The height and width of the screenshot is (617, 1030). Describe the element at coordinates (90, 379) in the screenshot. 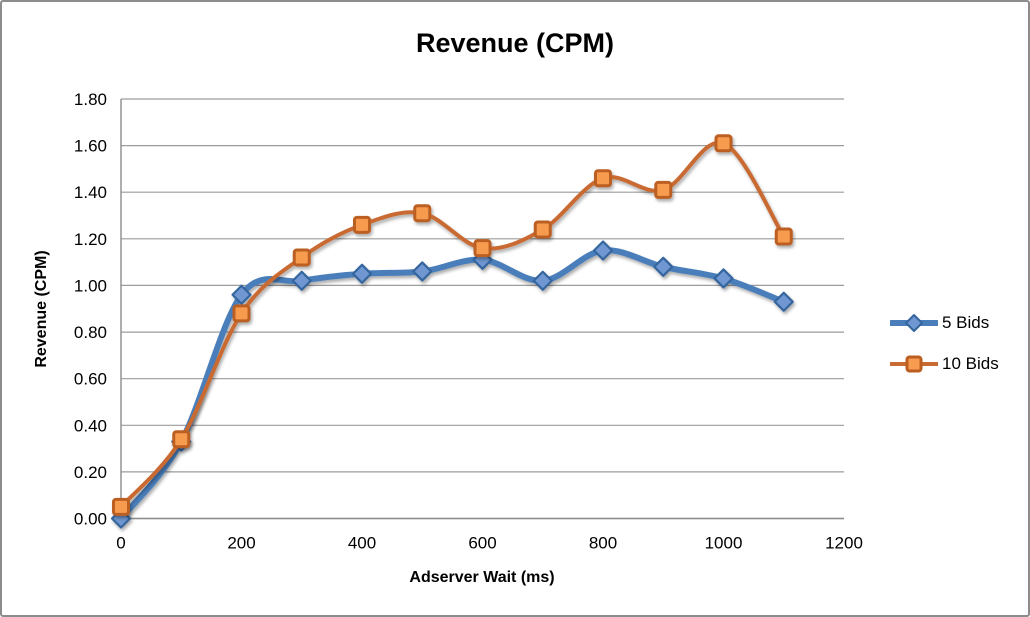

I see `y-tick-label: 0.60` at that location.